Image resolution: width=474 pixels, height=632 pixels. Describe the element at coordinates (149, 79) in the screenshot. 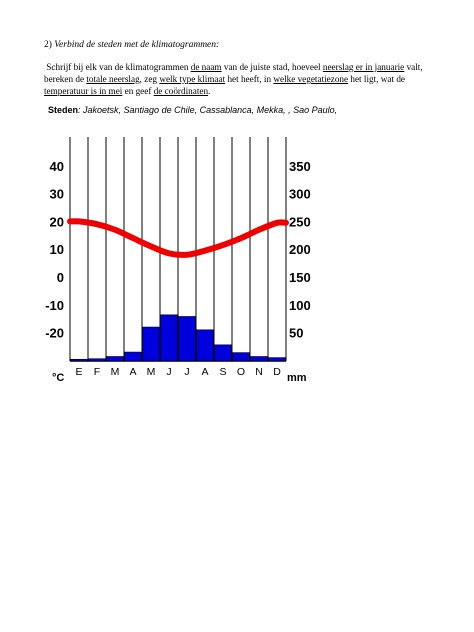

I see `instr-text: , zeg` at that location.